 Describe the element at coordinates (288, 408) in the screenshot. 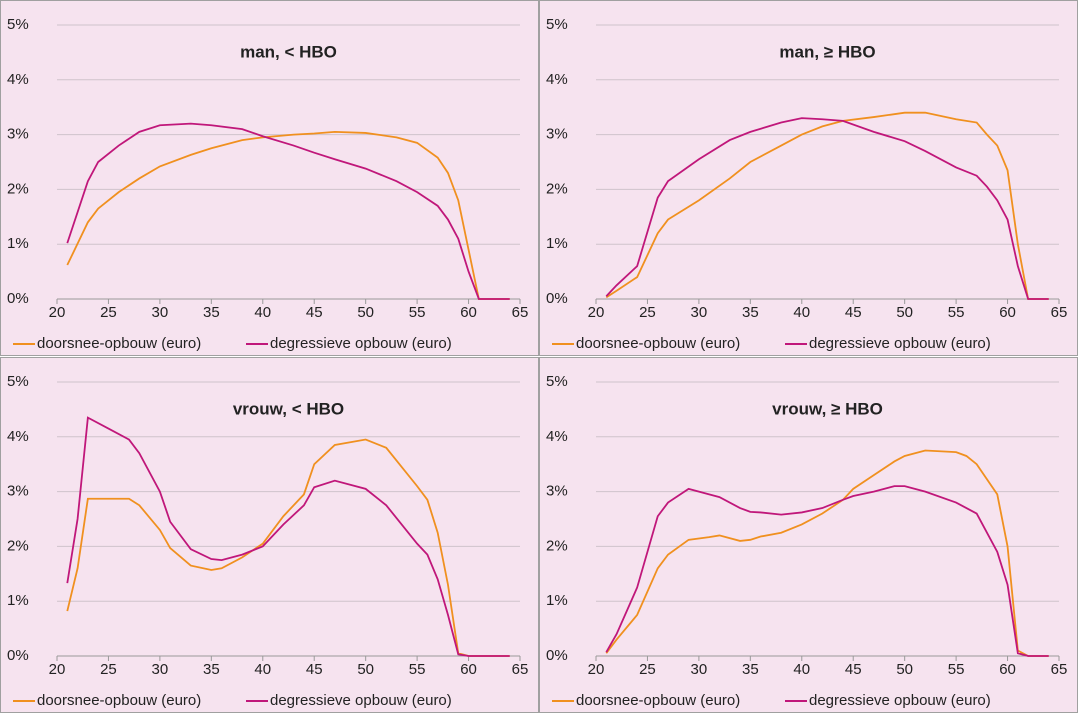

I see `chart-title: vrouw, < HBO` at that location.